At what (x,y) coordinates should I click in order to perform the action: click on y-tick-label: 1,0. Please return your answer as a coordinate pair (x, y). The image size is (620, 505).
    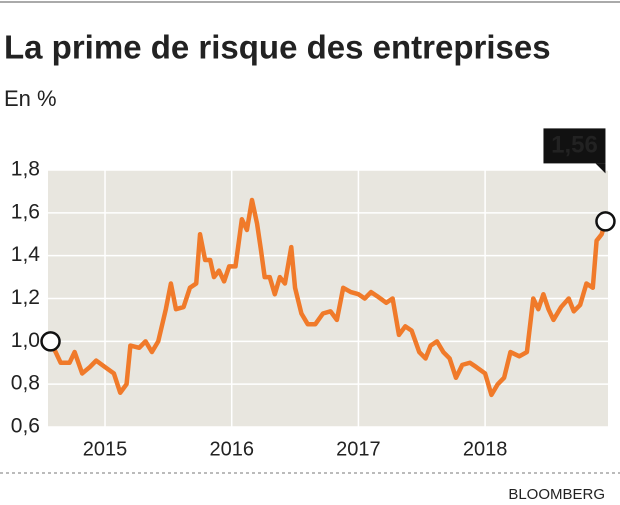
    Looking at the image, I should click on (25, 340).